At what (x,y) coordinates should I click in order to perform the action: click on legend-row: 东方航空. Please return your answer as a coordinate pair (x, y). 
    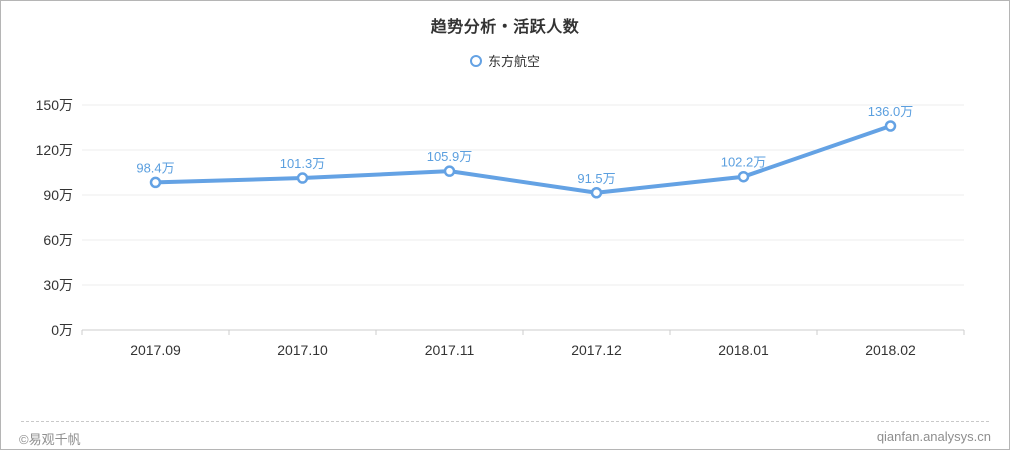
    Looking at the image, I should click on (505, 60).